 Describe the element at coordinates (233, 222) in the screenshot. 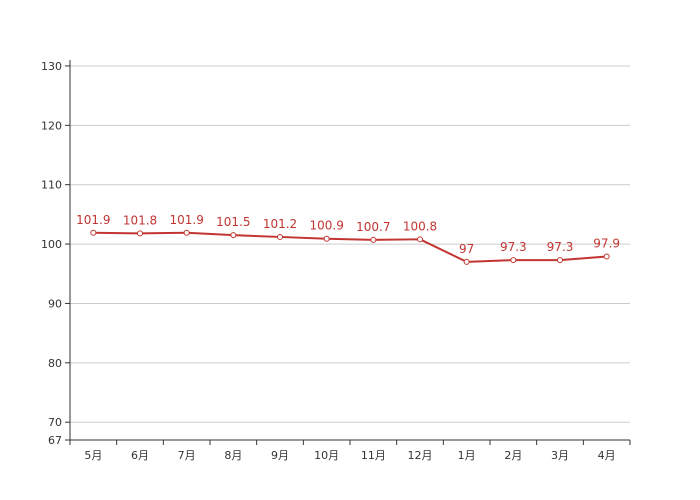

I see `data-label: 101.5` at that location.